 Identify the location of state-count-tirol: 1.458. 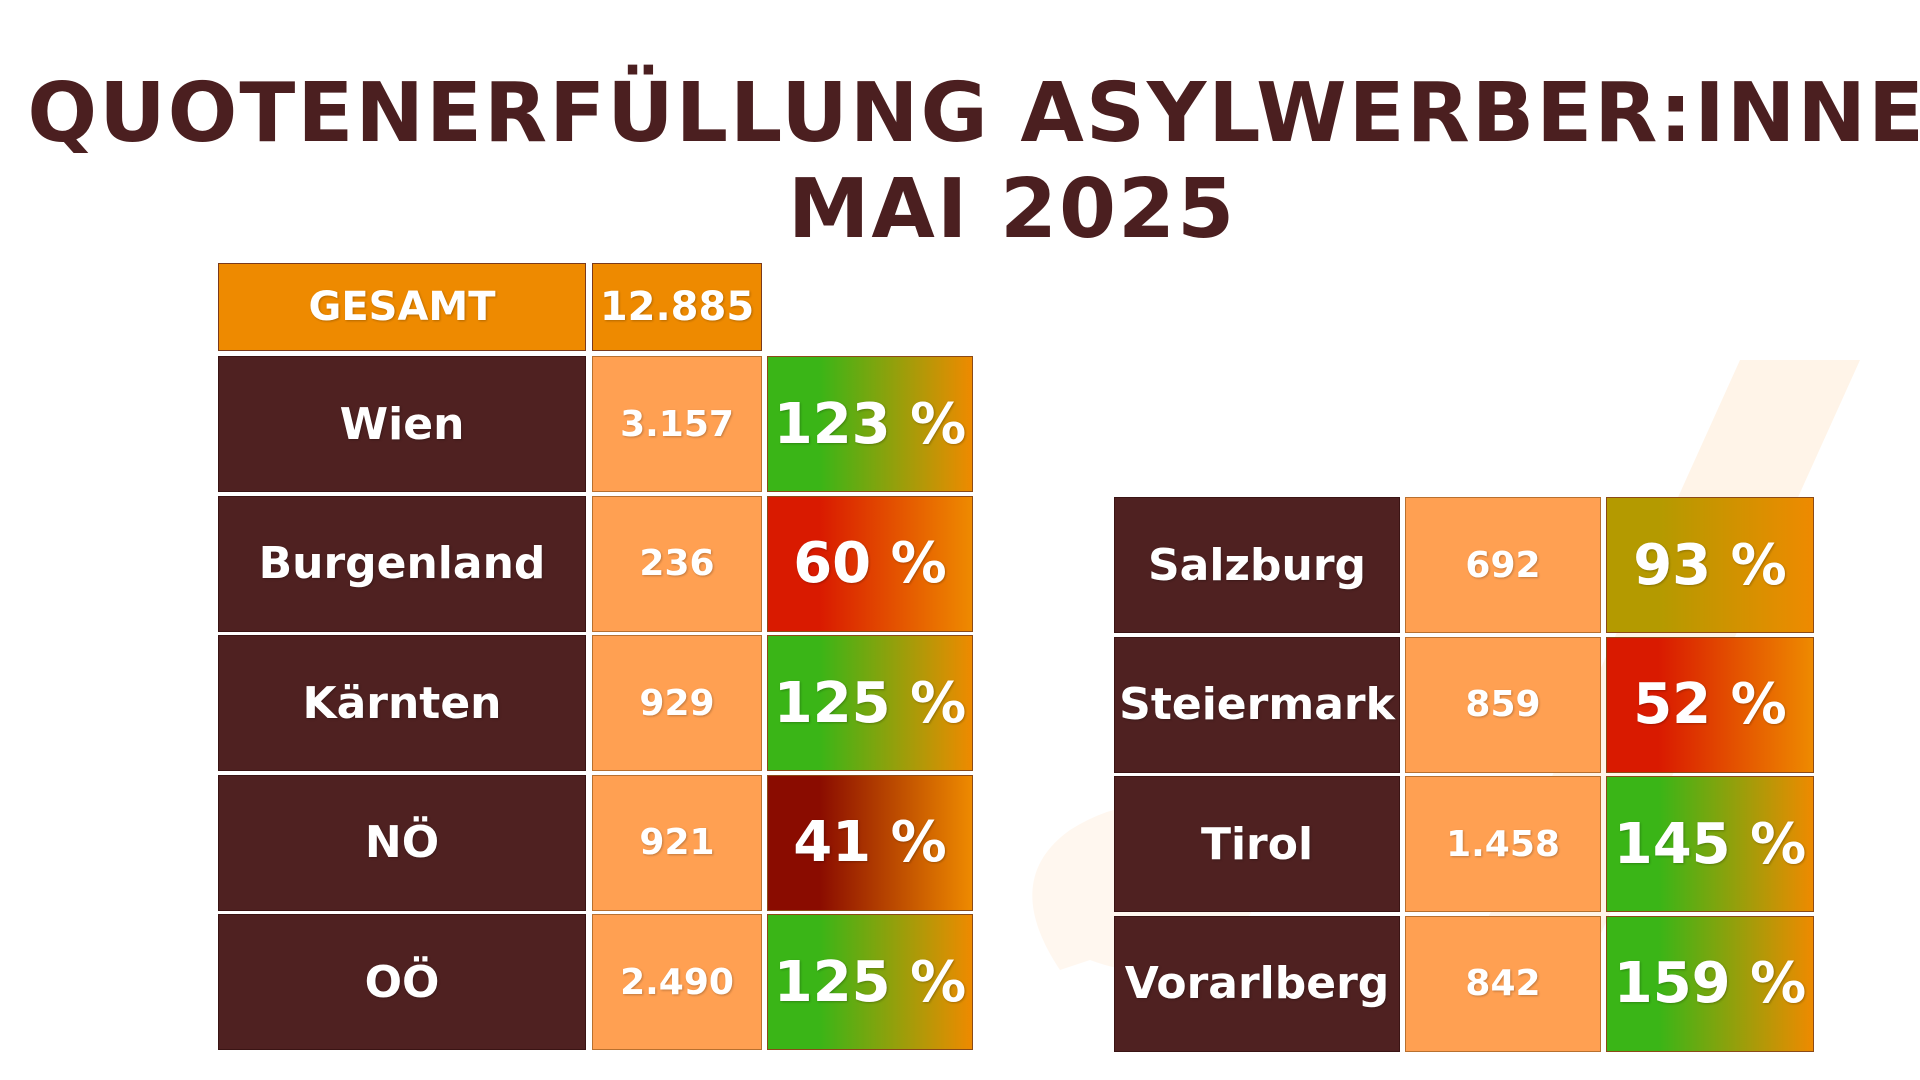
(1503, 844).